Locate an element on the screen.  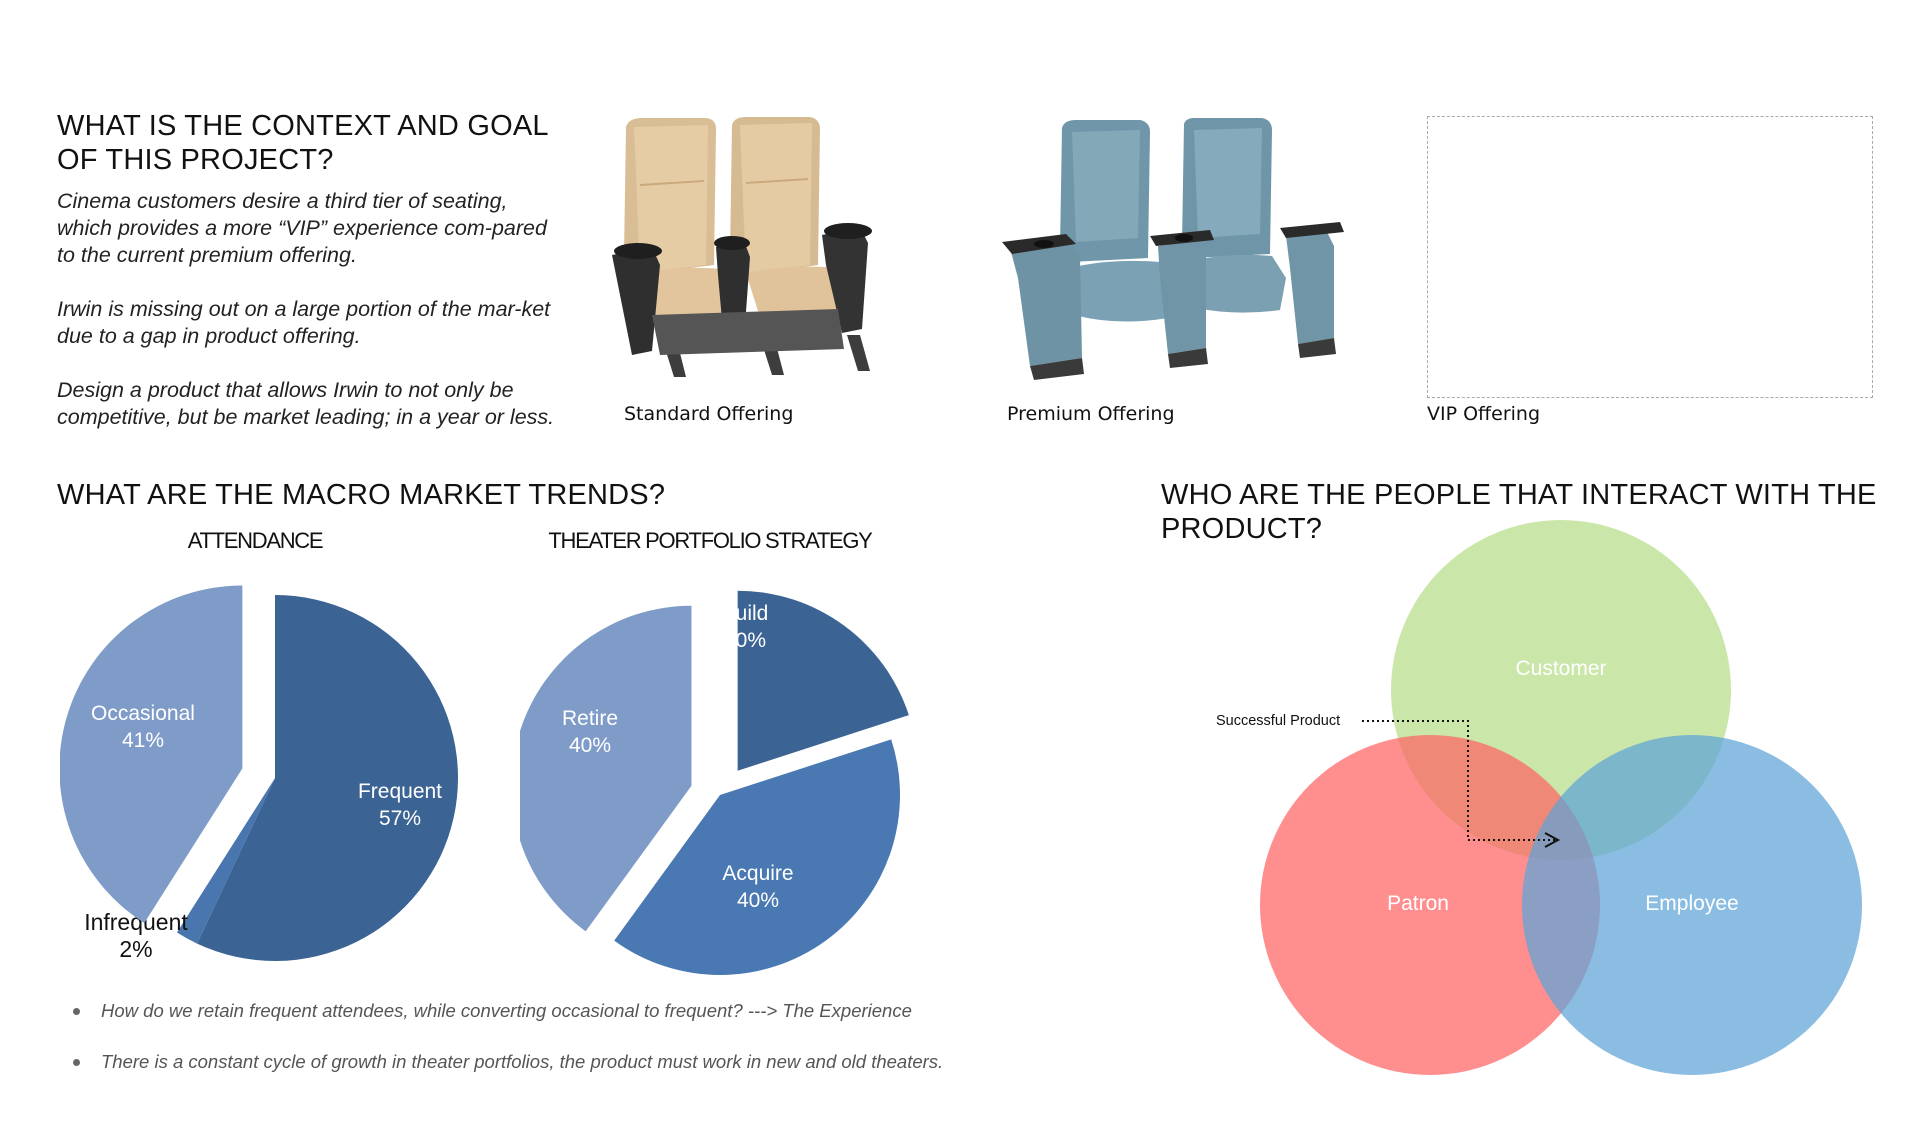
portfolio-chart-title: THEATER PORTFOLIO STRATEGY is located at coordinates (710, 540).